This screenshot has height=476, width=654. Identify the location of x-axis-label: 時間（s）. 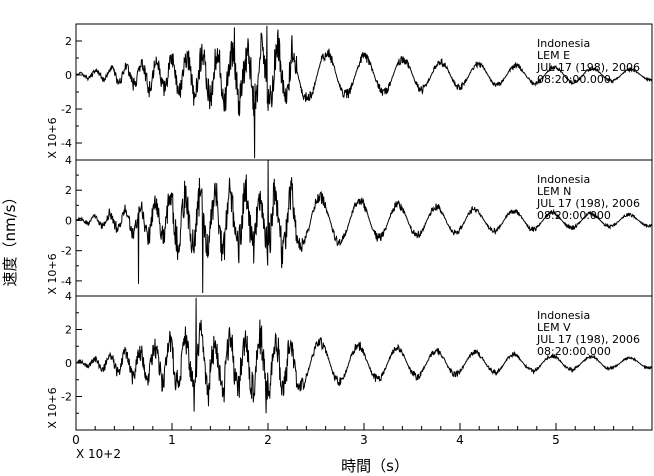
(375, 466).